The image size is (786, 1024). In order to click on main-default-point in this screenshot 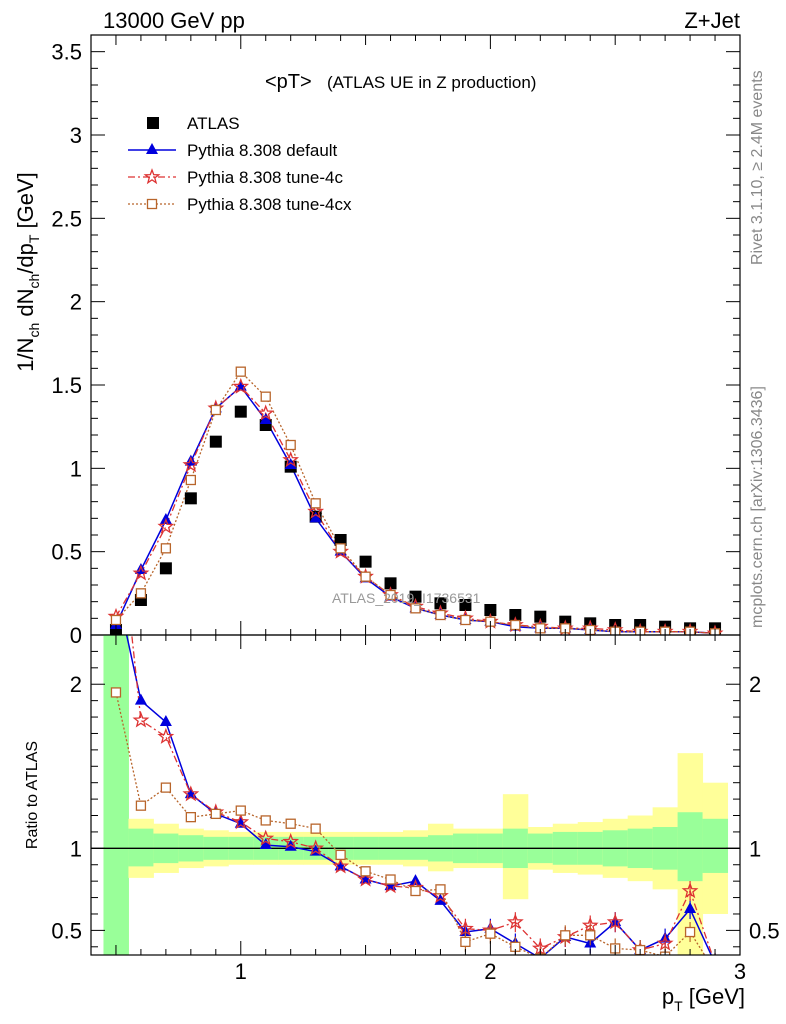, I will do `click(315, 517)`.